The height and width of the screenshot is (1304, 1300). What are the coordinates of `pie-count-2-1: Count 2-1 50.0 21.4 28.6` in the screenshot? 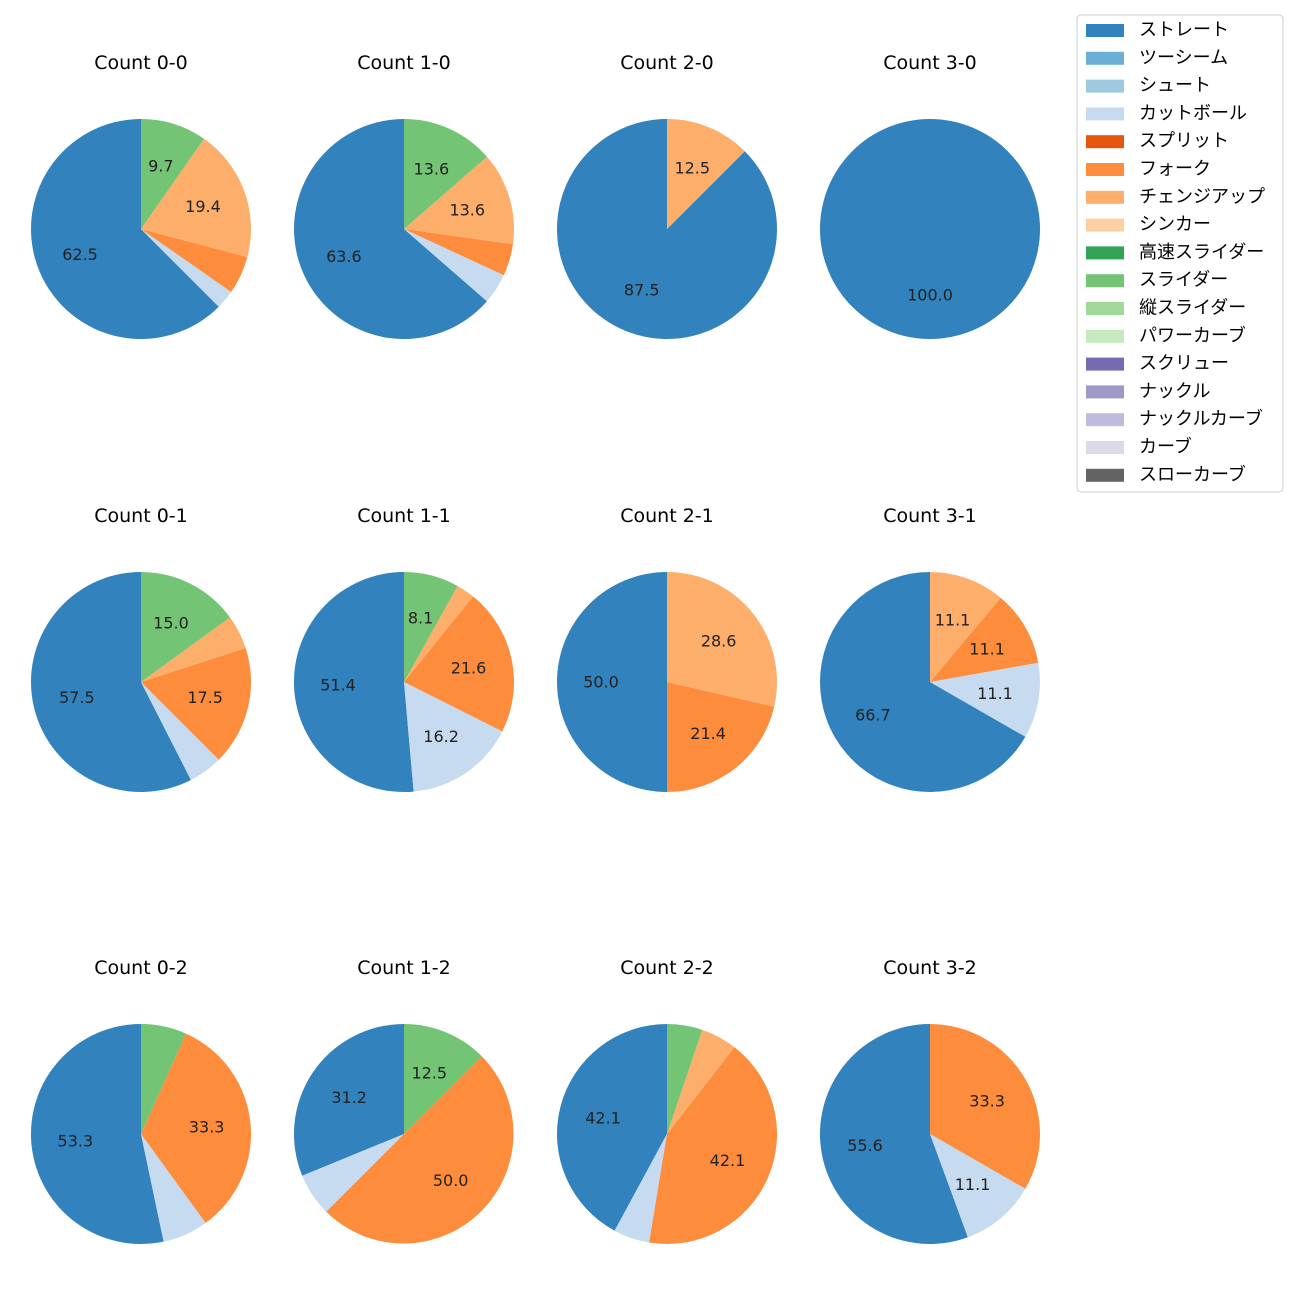 It's located at (667, 648).